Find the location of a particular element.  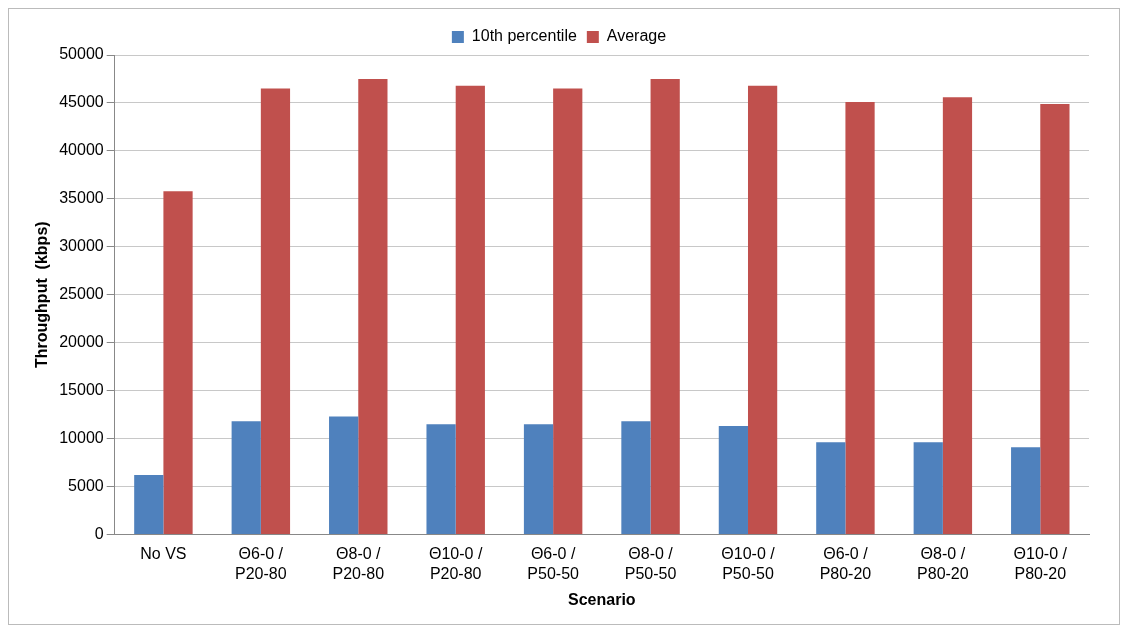

x-tick-label: Θ8-0 / P50-50 is located at coordinates (650, 563).